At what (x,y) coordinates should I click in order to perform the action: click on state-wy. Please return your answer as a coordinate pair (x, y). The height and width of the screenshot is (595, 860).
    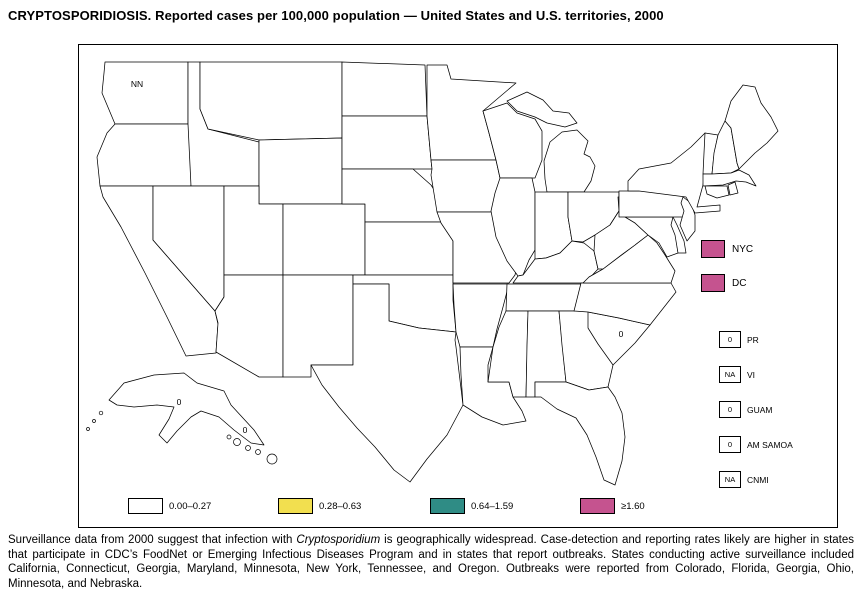
    Looking at the image, I should click on (300, 171).